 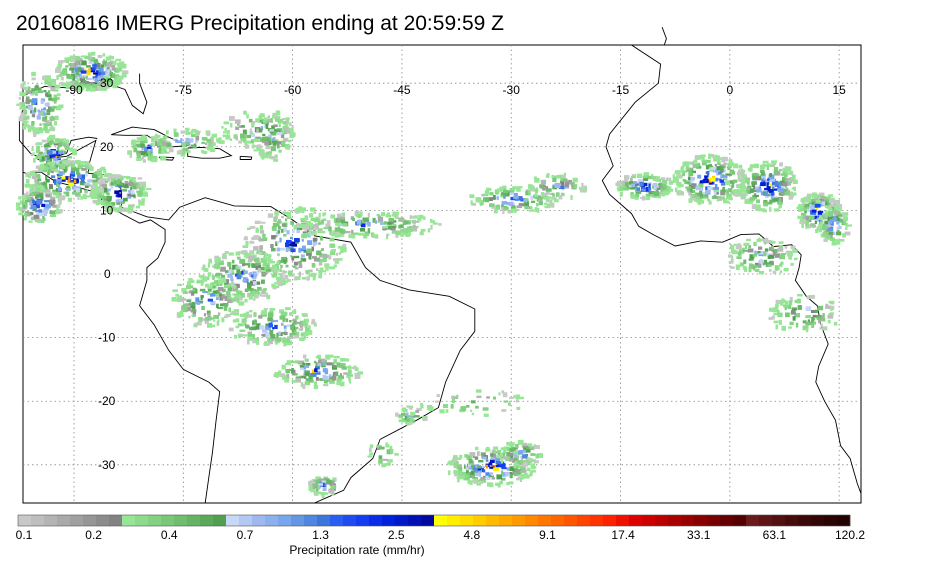 What do you see at coordinates (107, 210) in the screenshot?
I see `lat-tick-label: 10` at bounding box center [107, 210].